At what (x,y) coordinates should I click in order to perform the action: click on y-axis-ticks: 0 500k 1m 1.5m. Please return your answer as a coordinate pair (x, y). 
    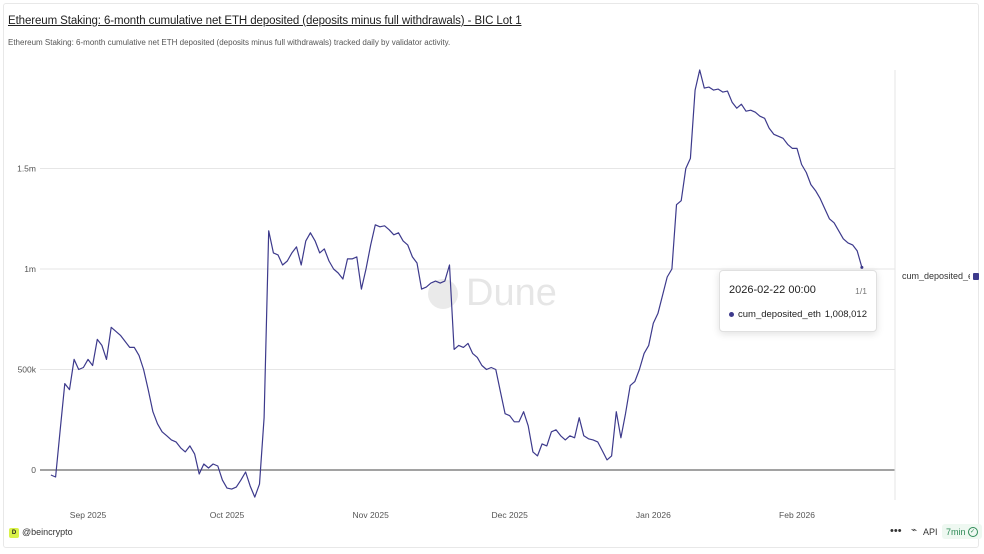
    Looking at the image, I should click on (27, 320).